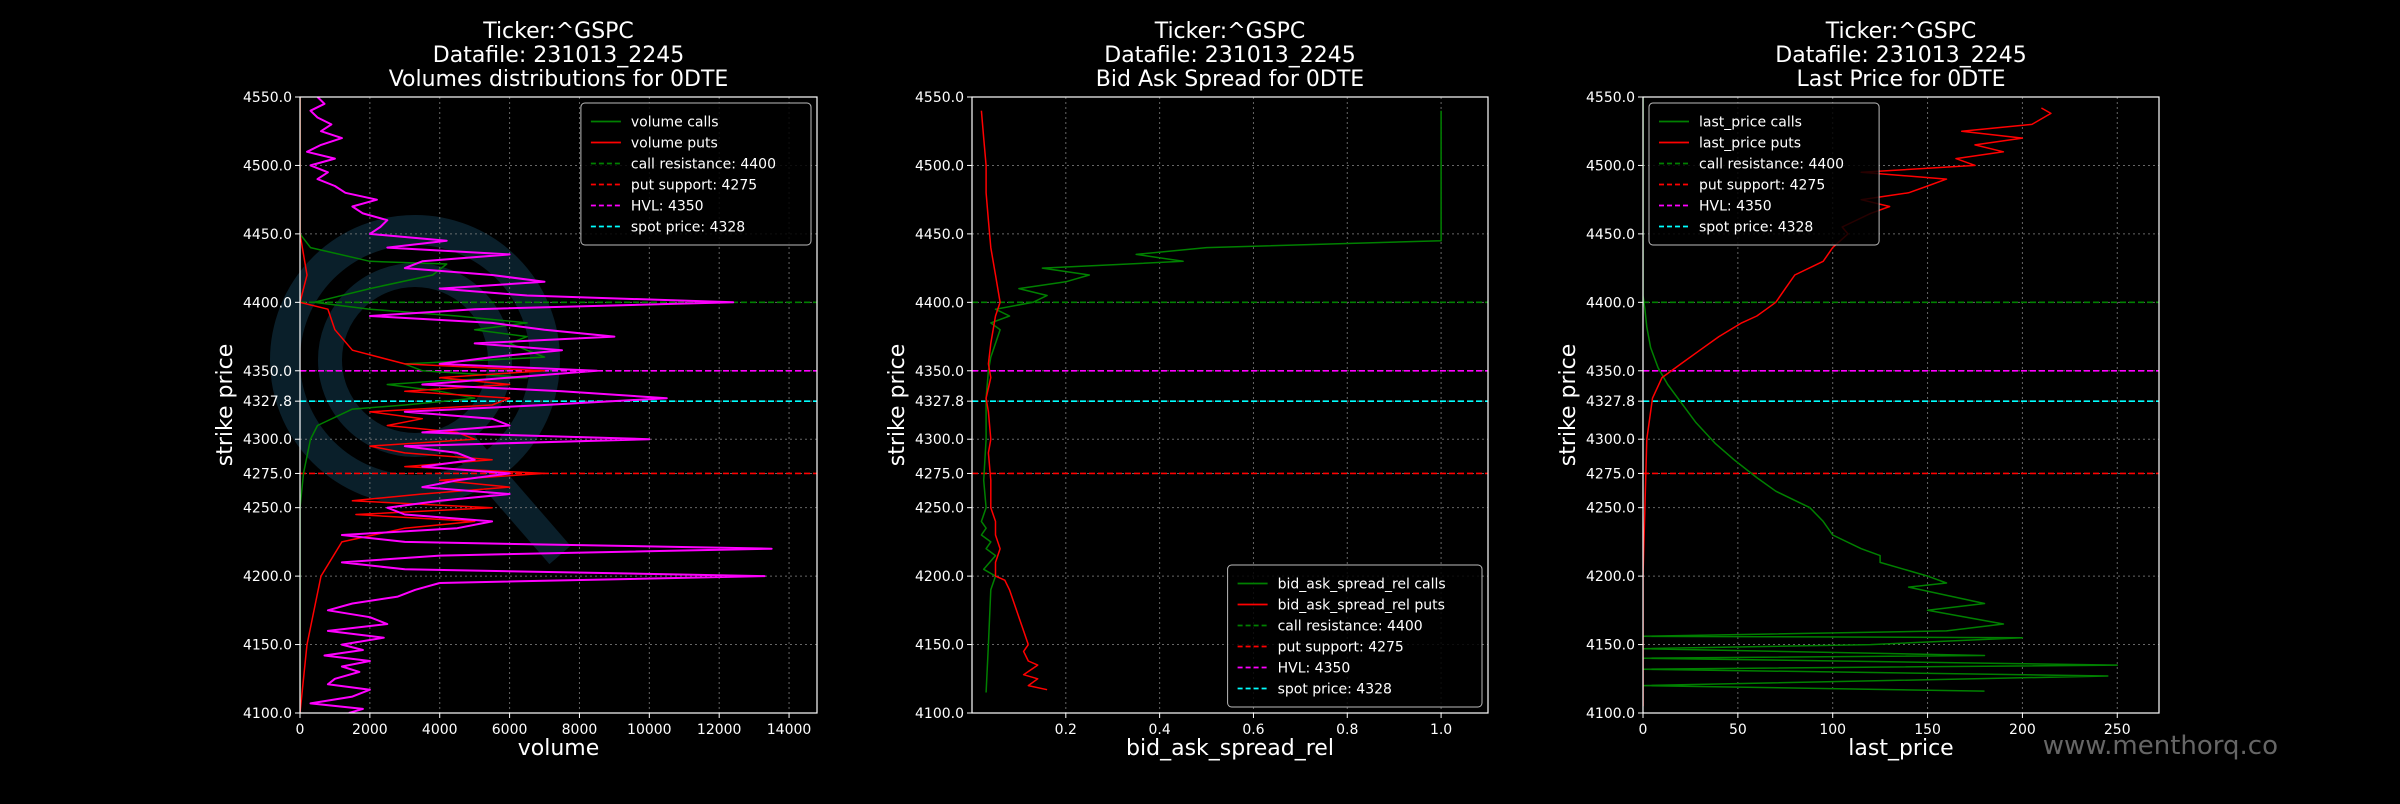 Image resolution: width=2400 pixels, height=804 pixels. What do you see at coordinates (1160, 730) in the screenshot?
I see `x-tick-label: 0.4` at bounding box center [1160, 730].